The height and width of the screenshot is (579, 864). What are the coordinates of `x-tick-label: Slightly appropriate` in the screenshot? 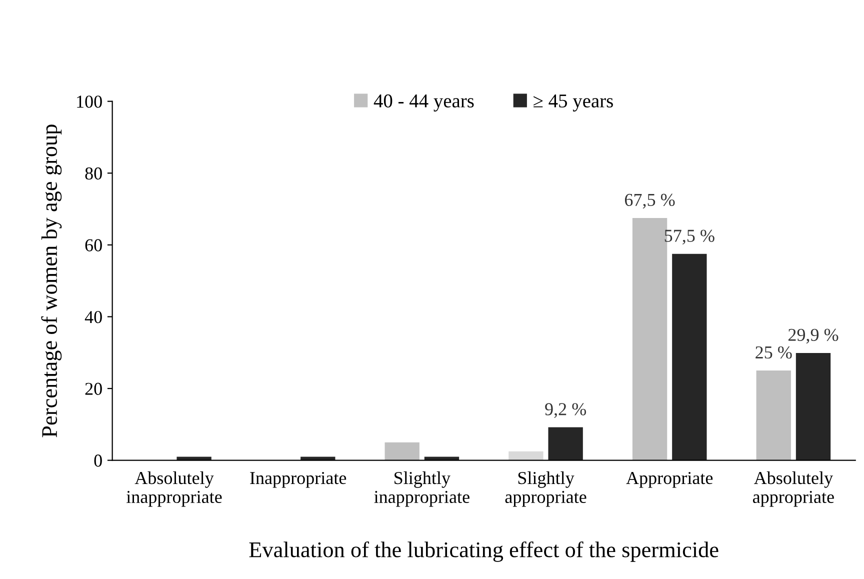 It's located at (545, 489).